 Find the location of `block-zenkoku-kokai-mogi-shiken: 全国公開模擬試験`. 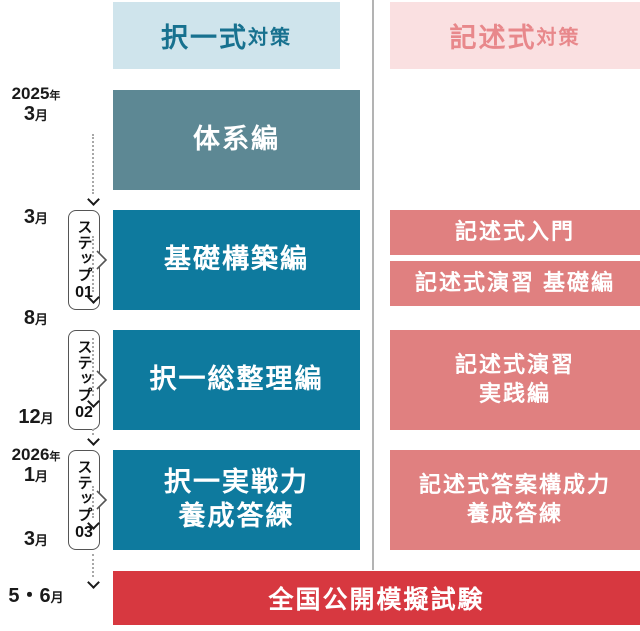

block-zenkoku-kokai-mogi-shiken: 全国公開模擬試験 is located at coordinates (376, 598).